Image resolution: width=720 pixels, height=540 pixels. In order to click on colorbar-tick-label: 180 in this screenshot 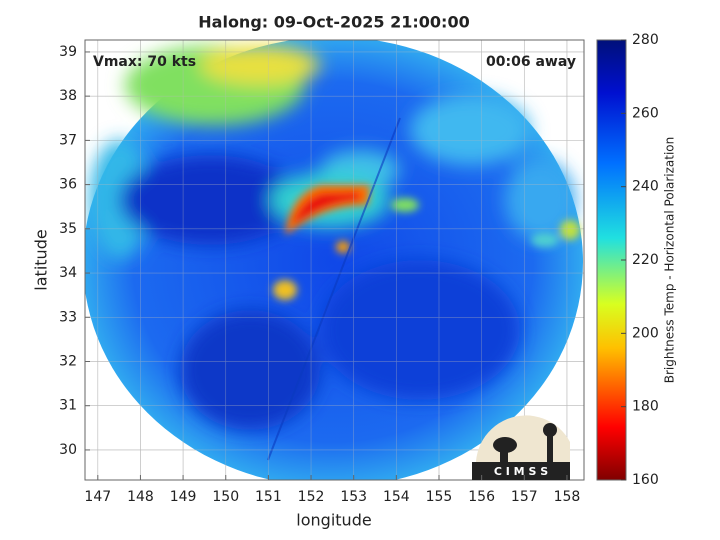, I will do `click(645, 407)`.